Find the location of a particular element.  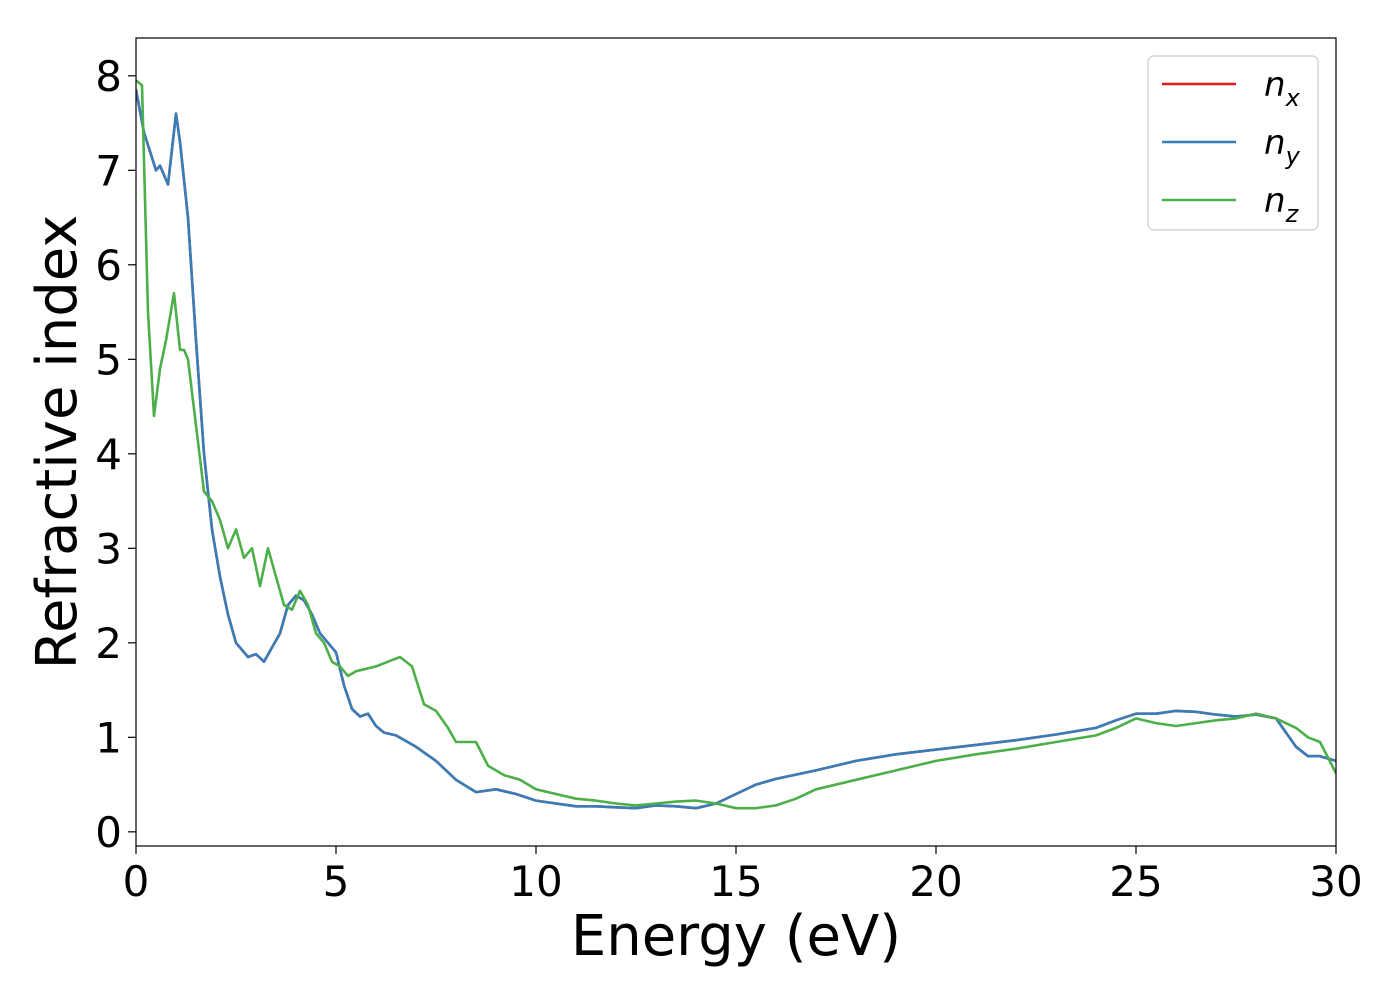

x-tick-label: 5 is located at coordinates (336, 881).